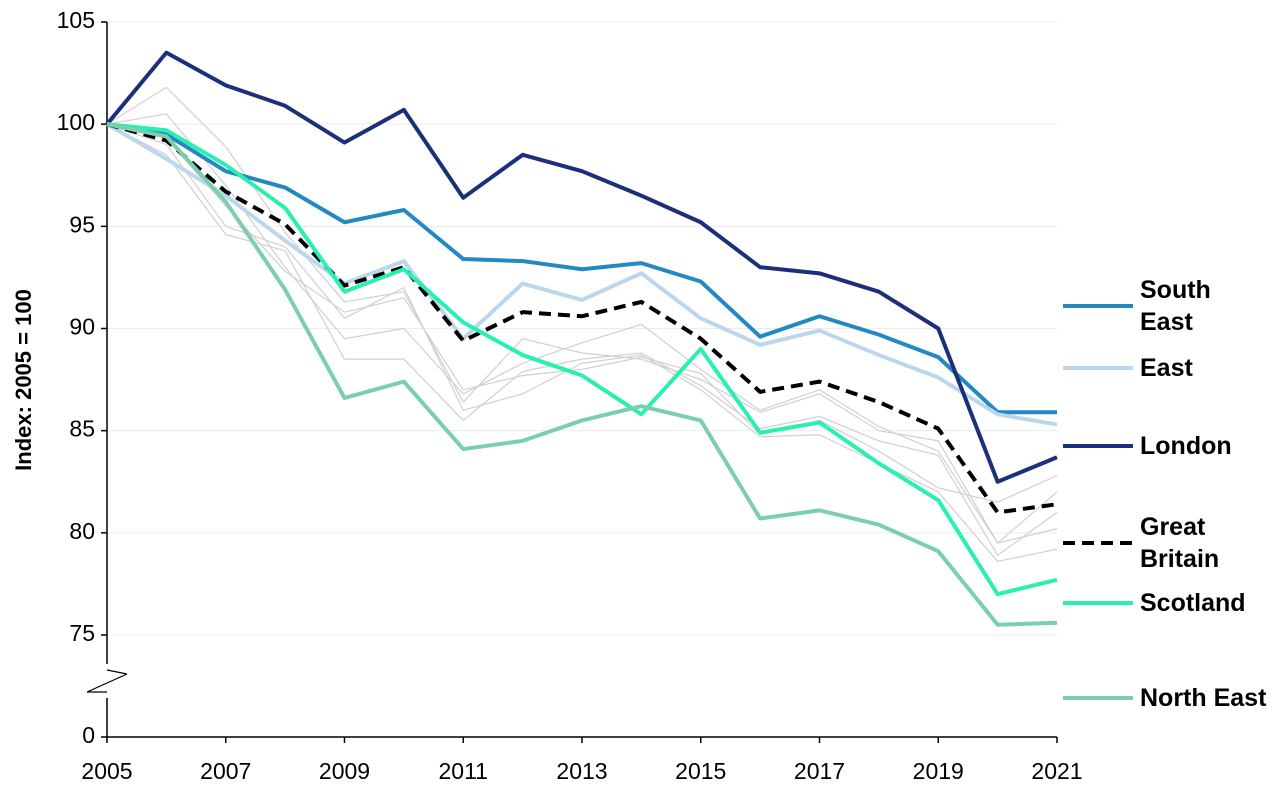 This screenshot has width=1274, height=792. I want to click on legend-label: South East, so click(1175, 306).